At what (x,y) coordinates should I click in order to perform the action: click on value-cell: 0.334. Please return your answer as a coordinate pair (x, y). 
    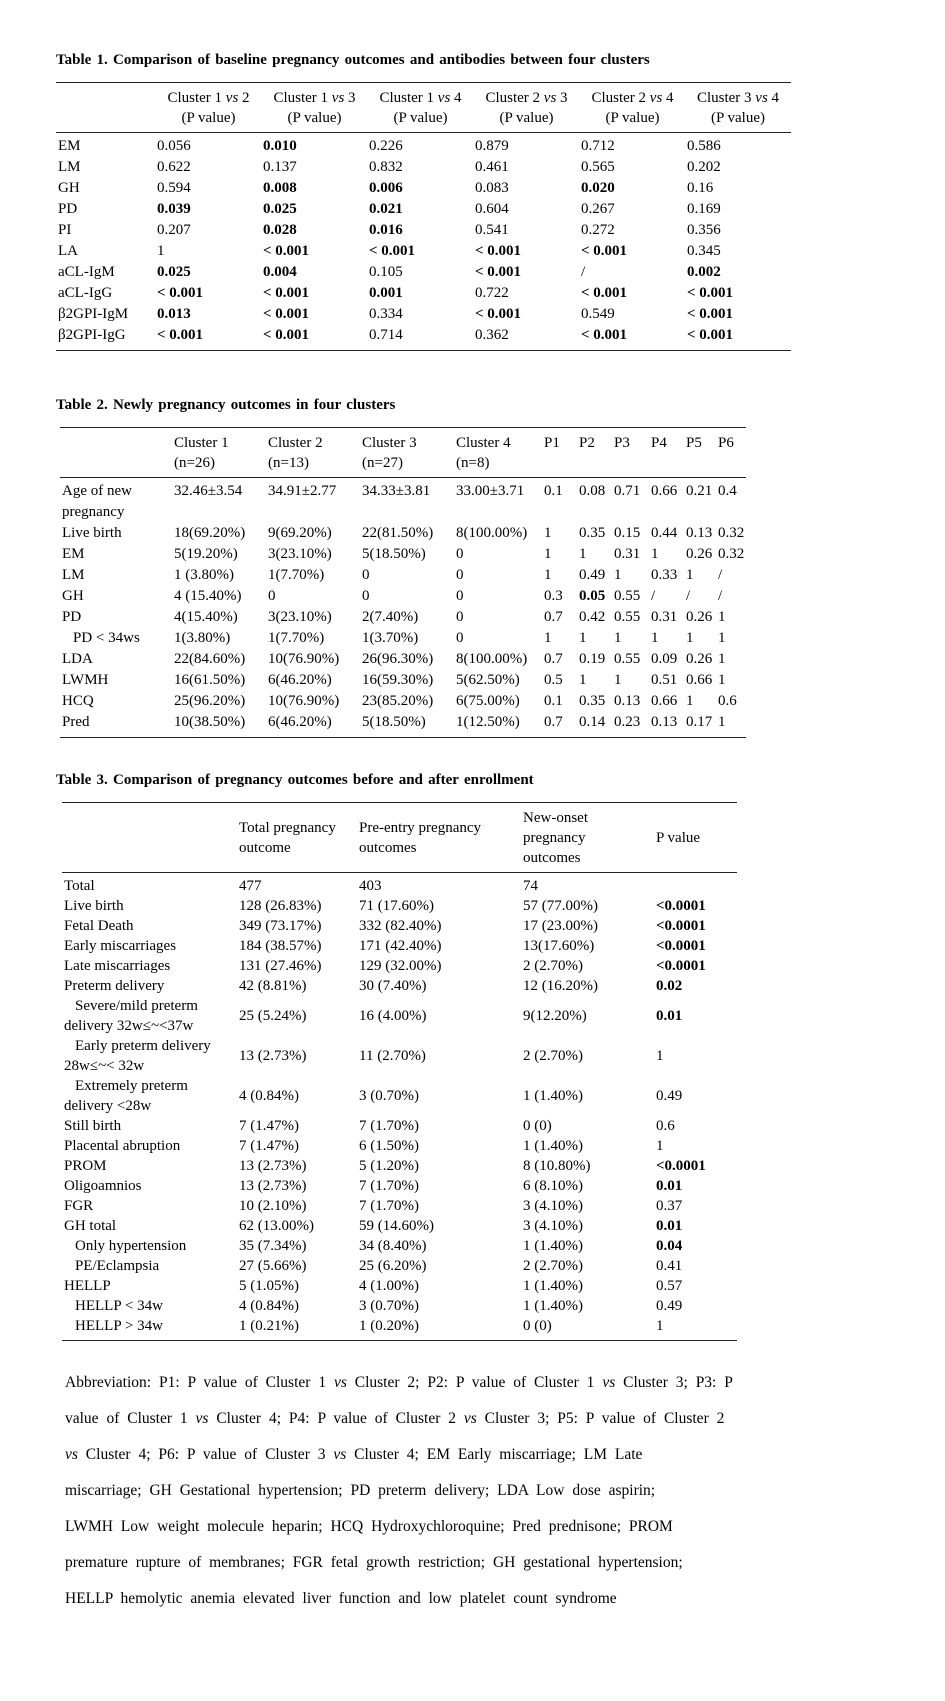
    Looking at the image, I should click on (386, 314).